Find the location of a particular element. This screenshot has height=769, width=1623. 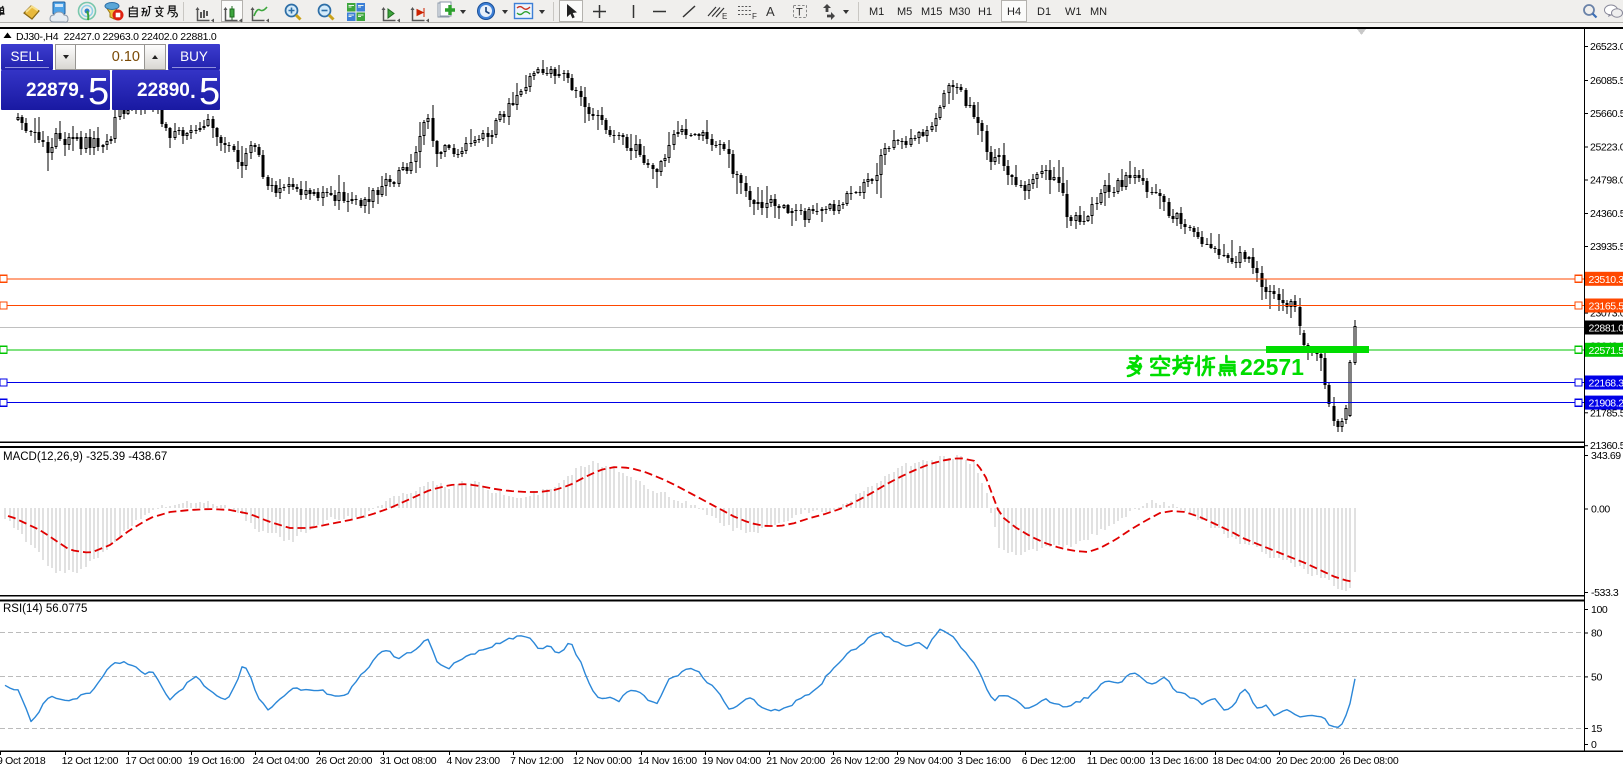

svg-text: H4 is located at coordinates (1014, 12).